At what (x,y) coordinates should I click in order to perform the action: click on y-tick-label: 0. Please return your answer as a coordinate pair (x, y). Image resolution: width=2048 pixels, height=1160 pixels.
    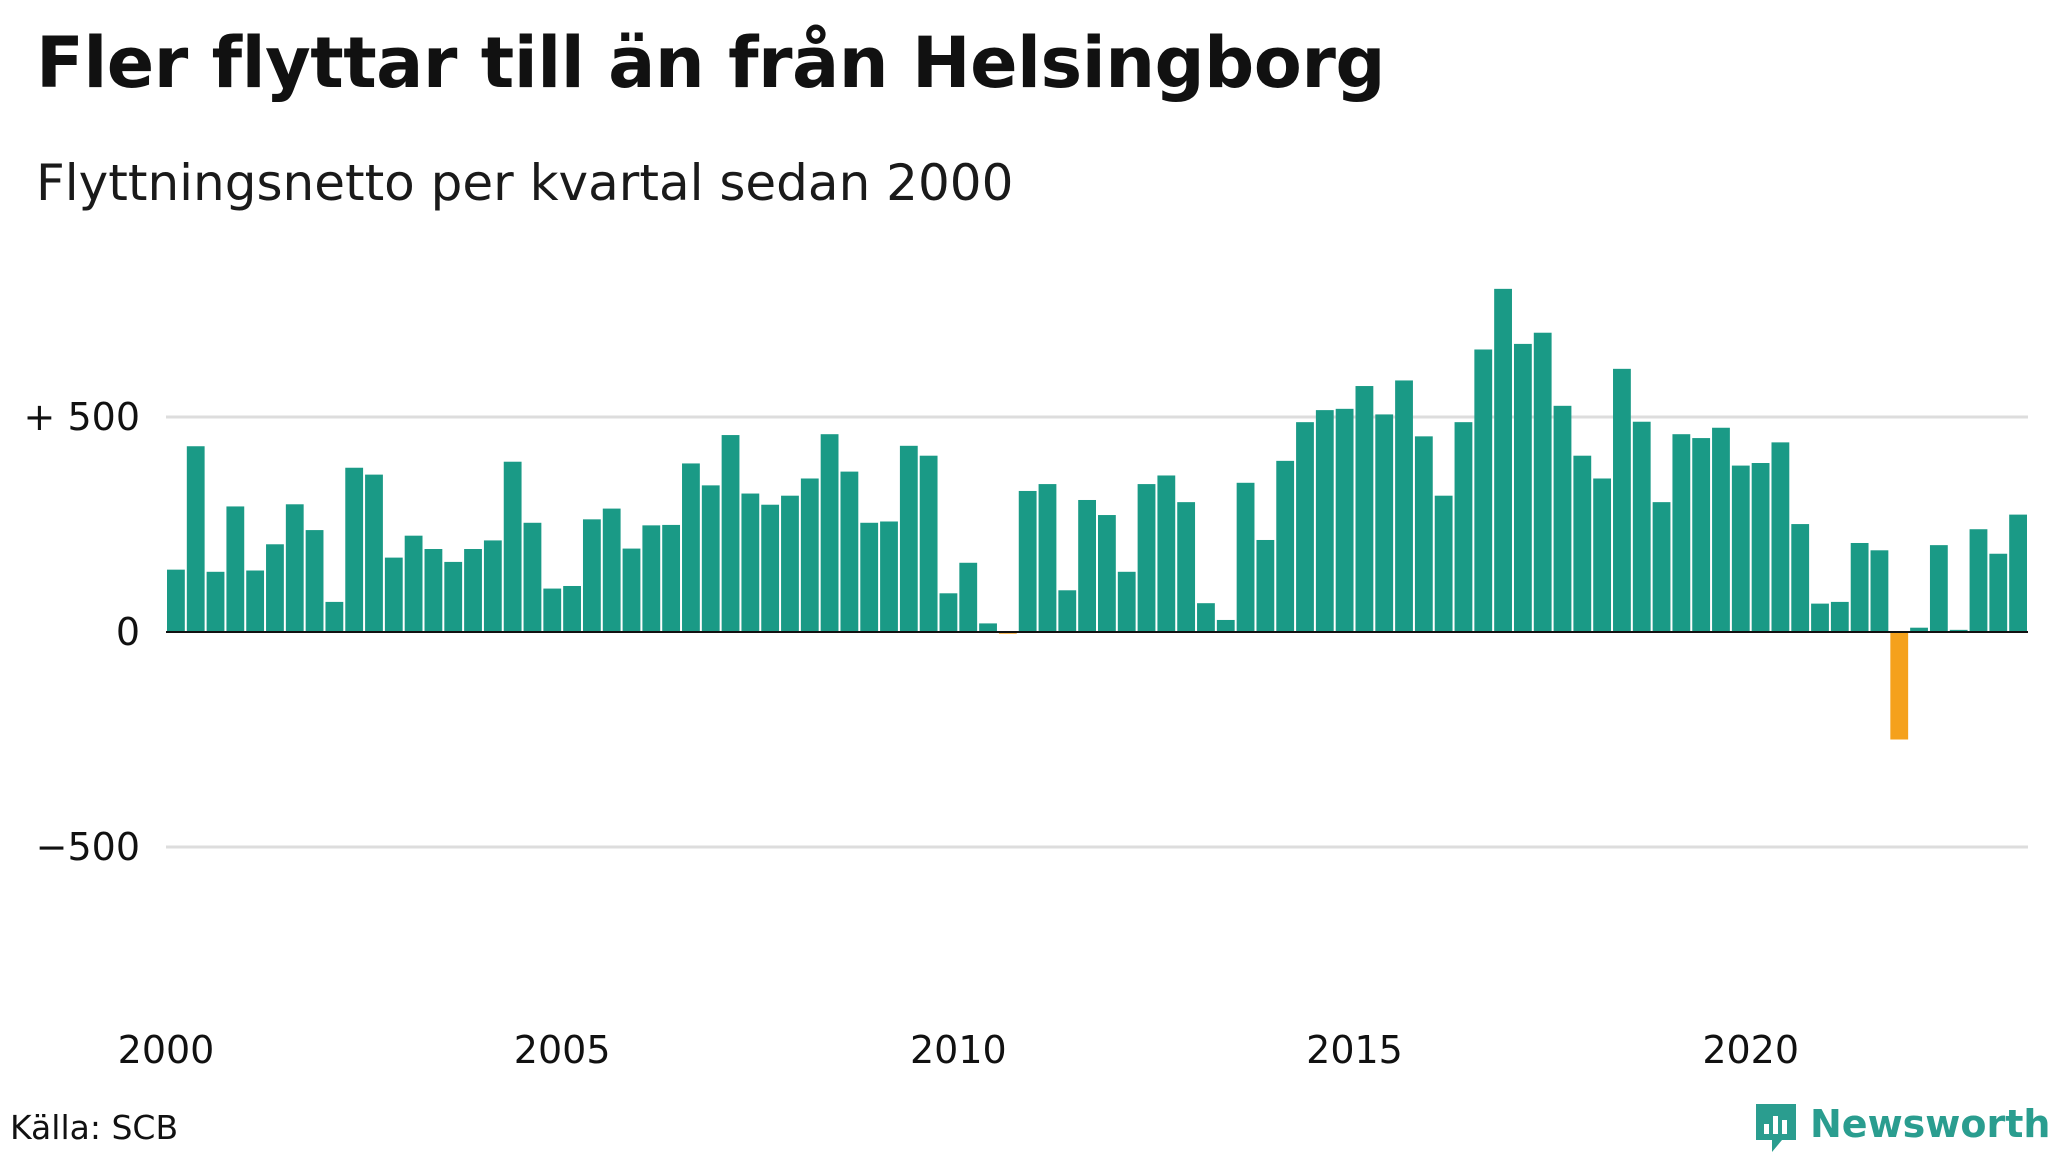
    Looking at the image, I should click on (128, 632).